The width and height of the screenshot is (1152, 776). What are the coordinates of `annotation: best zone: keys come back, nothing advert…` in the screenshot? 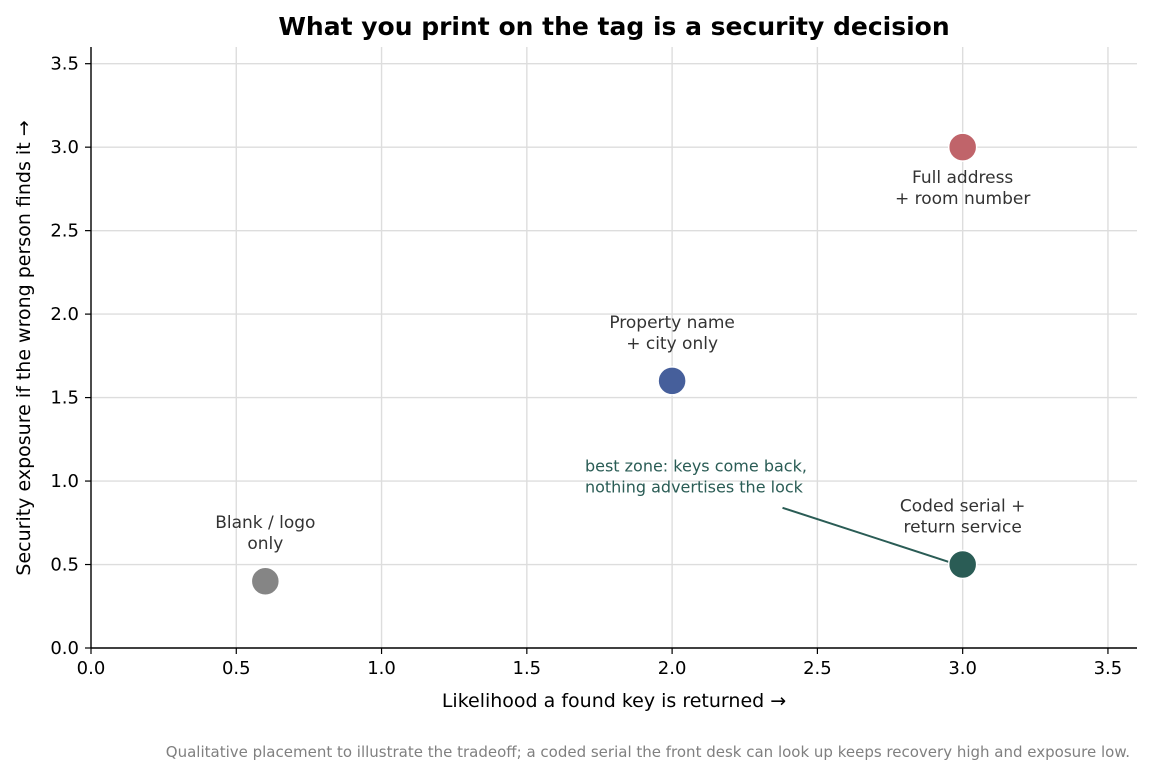 It's located at (771, 511).